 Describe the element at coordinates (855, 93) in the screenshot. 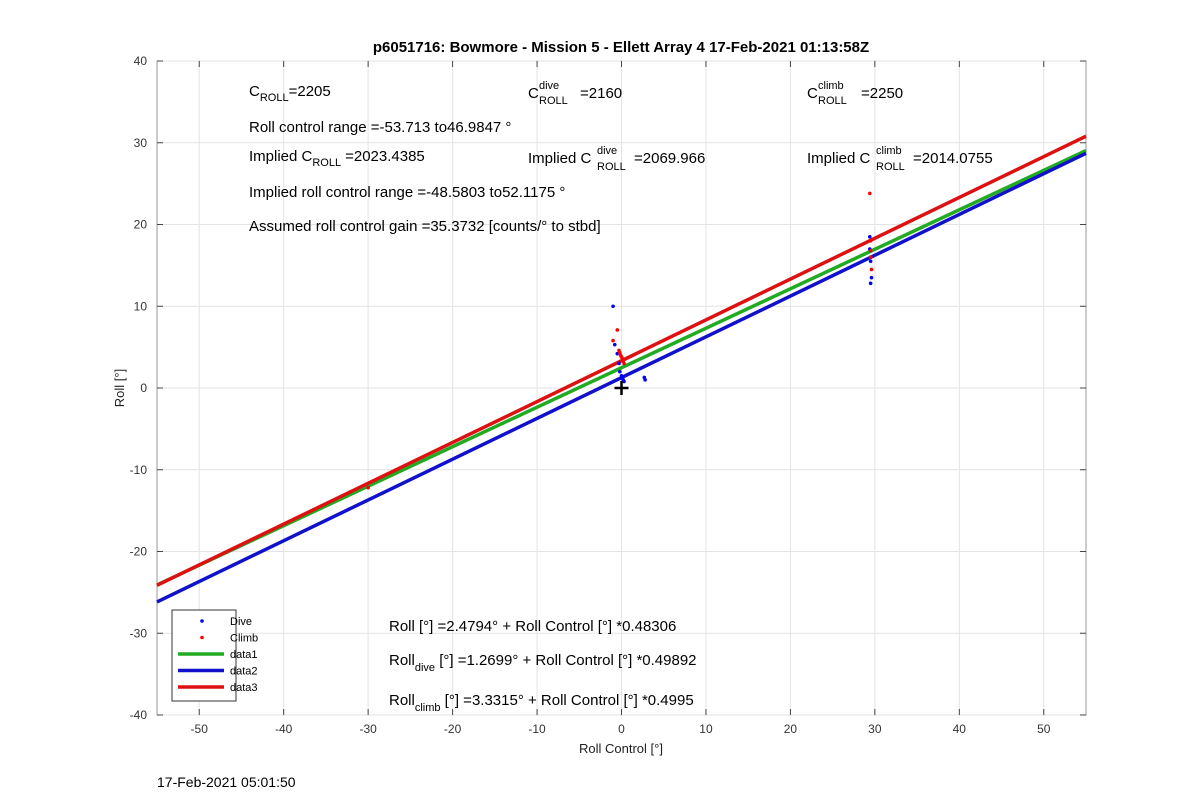

I see `annotation-c-roll-climb: C climb ROLL =2250` at that location.